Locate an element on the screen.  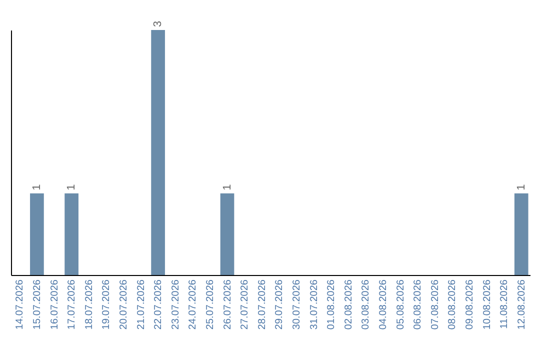
x-tick-label: 26.07.2026 is located at coordinates (228, 304).